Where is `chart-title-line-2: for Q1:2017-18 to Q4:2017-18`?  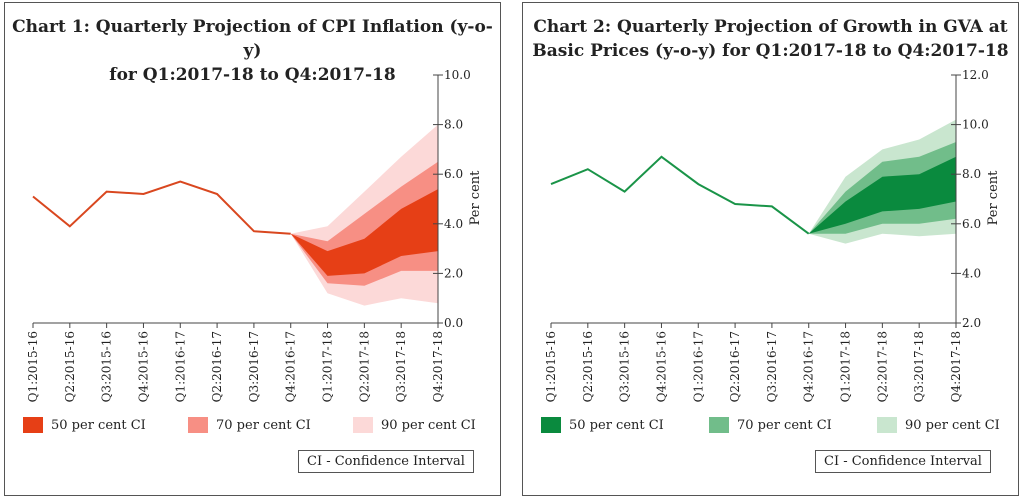
chart-title-line-2: for Q1:2017-18 to Q4:2017-18 is located at coordinates (252, 75).